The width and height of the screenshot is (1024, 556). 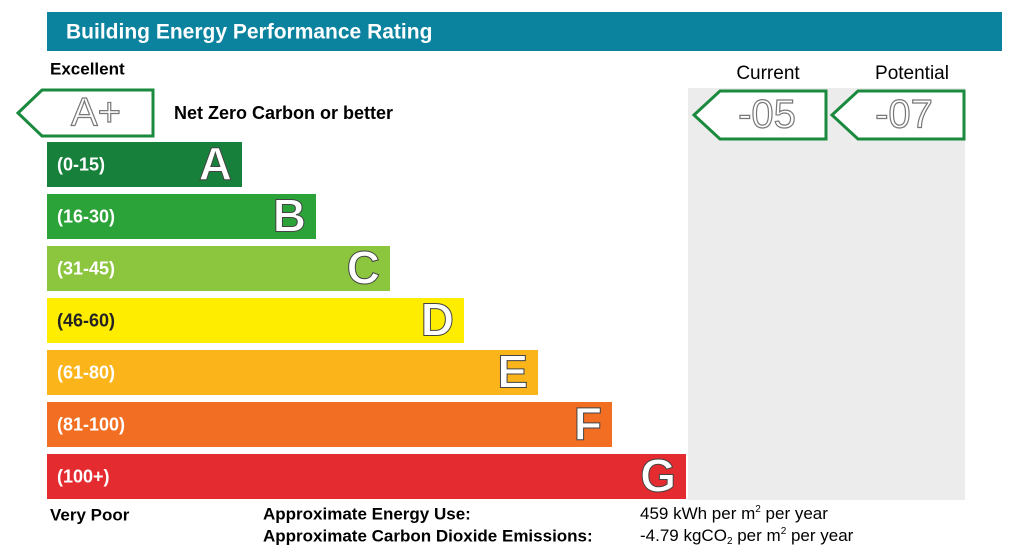 What do you see at coordinates (437, 320) in the screenshot?
I see `band-letter: D` at bounding box center [437, 320].